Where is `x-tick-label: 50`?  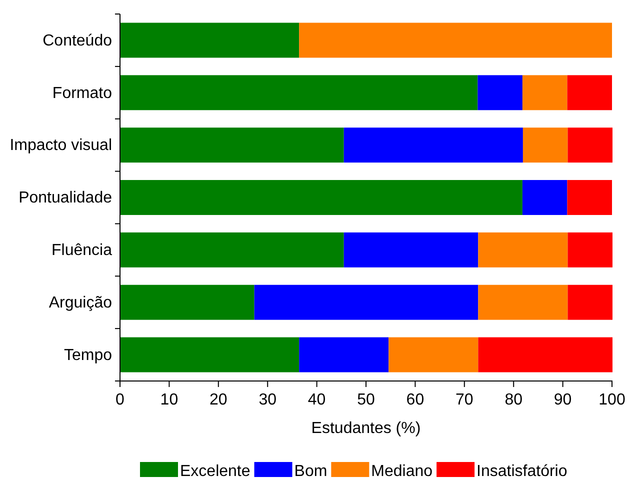
x-tick-label: 50 is located at coordinates (366, 399).